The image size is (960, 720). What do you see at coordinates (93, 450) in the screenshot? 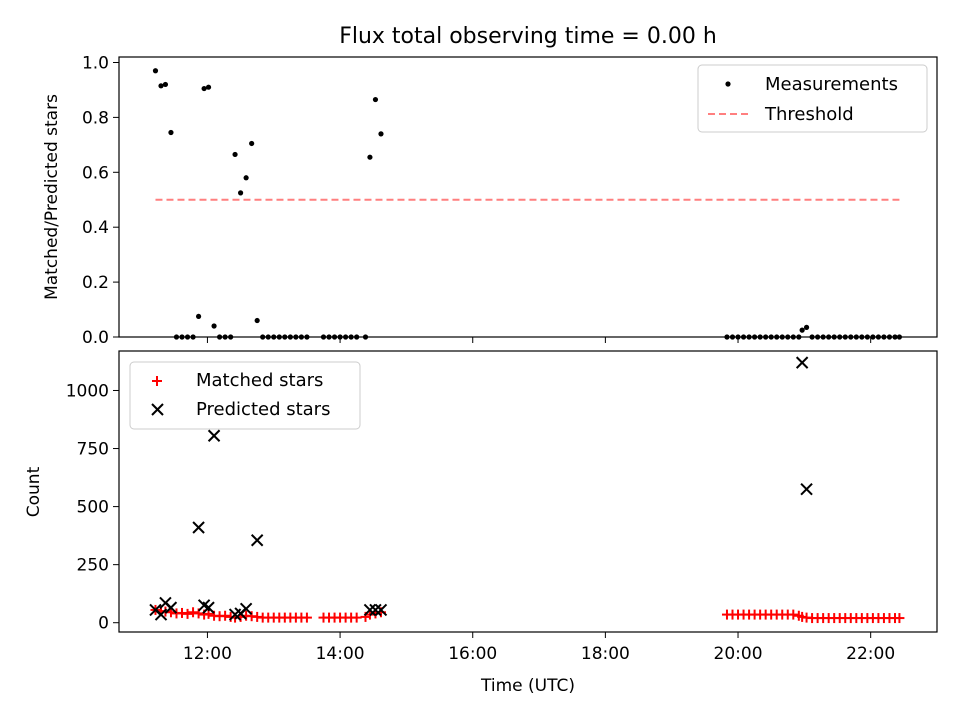
I see `bottom-y-tick-label: 750` at bounding box center [93, 450].